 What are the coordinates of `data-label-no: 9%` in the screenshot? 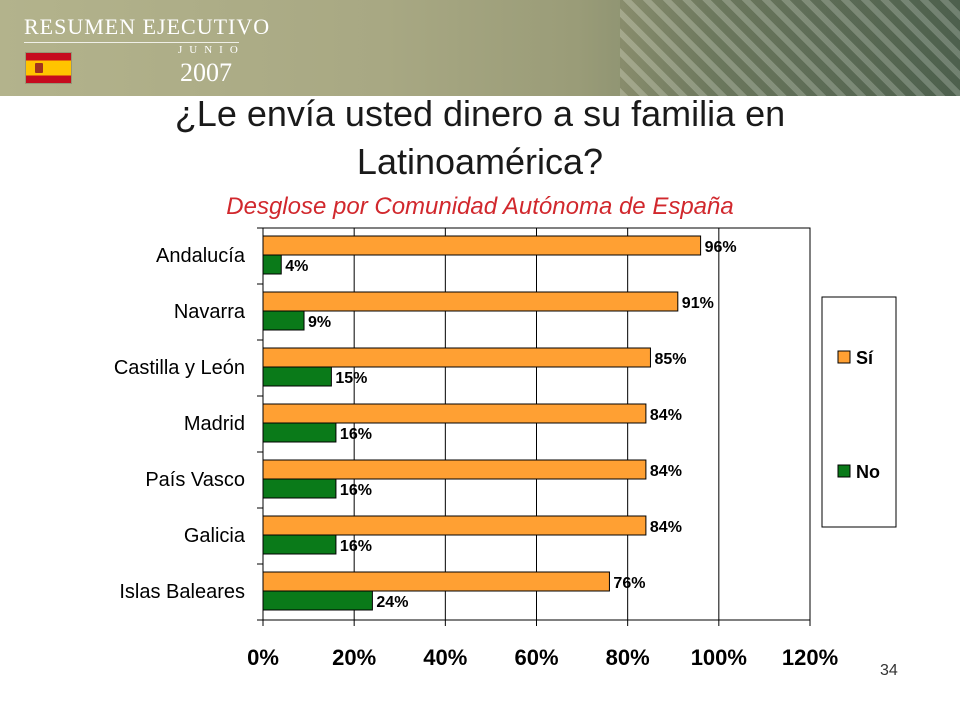 It's located at (319, 322).